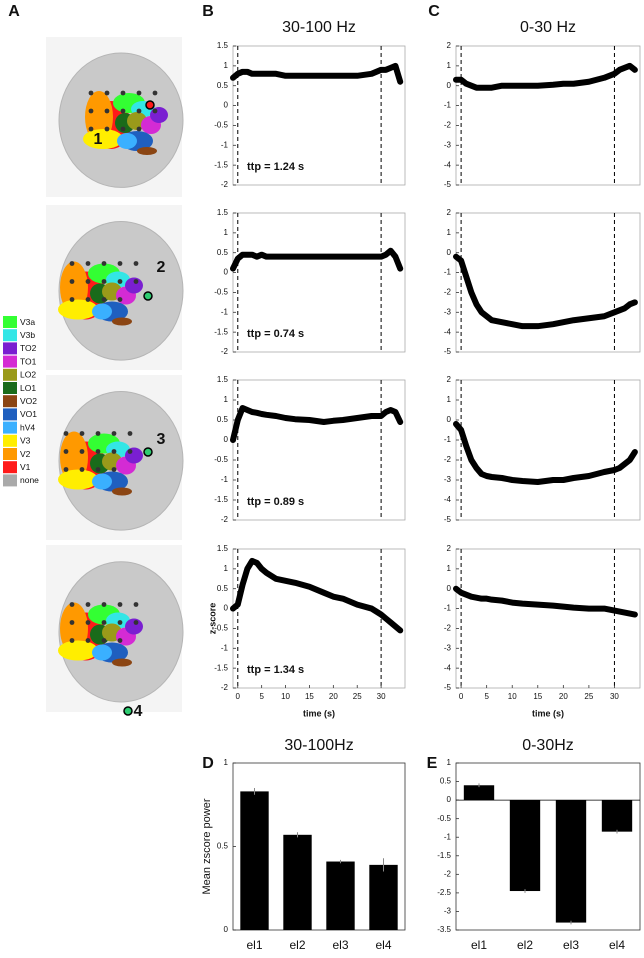 This screenshot has width=644, height=958. Describe the element at coordinates (208, 11) in the screenshot. I see `panel-label: B` at that location.